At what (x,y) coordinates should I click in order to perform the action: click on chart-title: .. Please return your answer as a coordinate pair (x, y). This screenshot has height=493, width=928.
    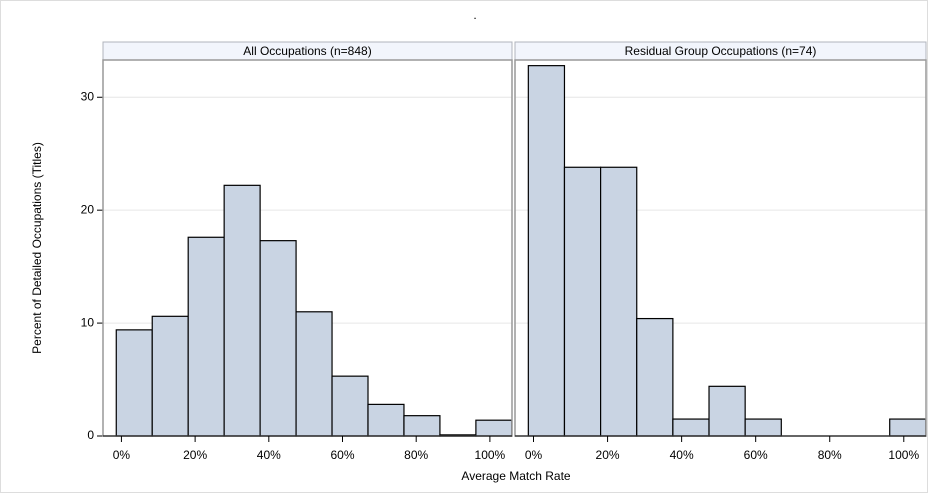
    Looking at the image, I should click on (474, 15).